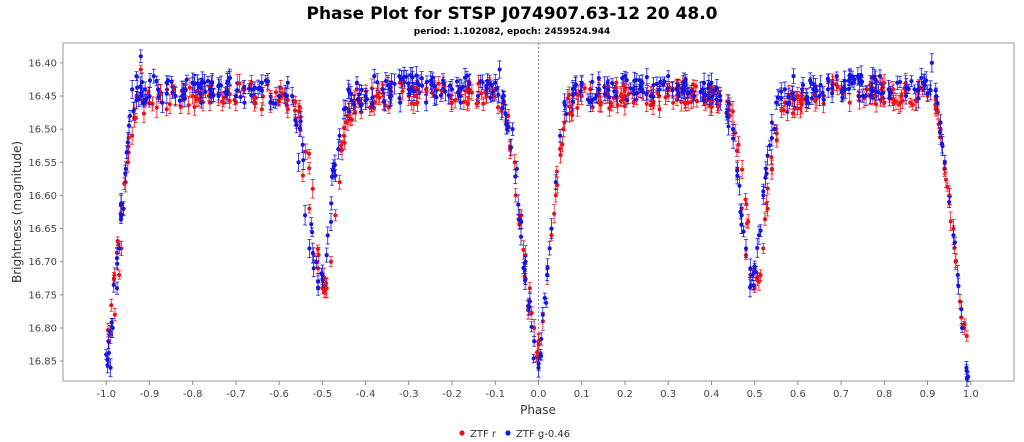  I want to click on x-tick-label: 0.5, so click(755, 394).